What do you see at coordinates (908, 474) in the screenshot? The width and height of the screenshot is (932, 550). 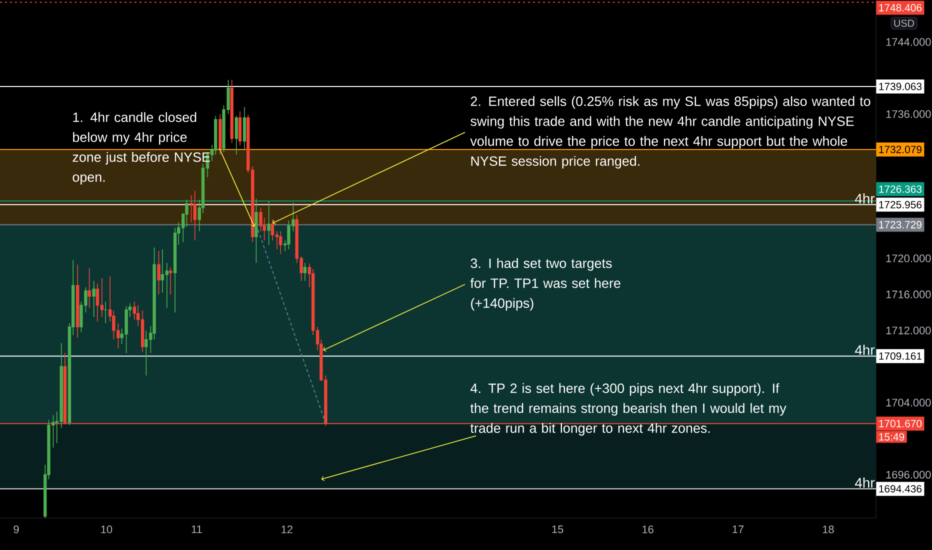 I see `y-tick-label: 1696.000` at bounding box center [908, 474].